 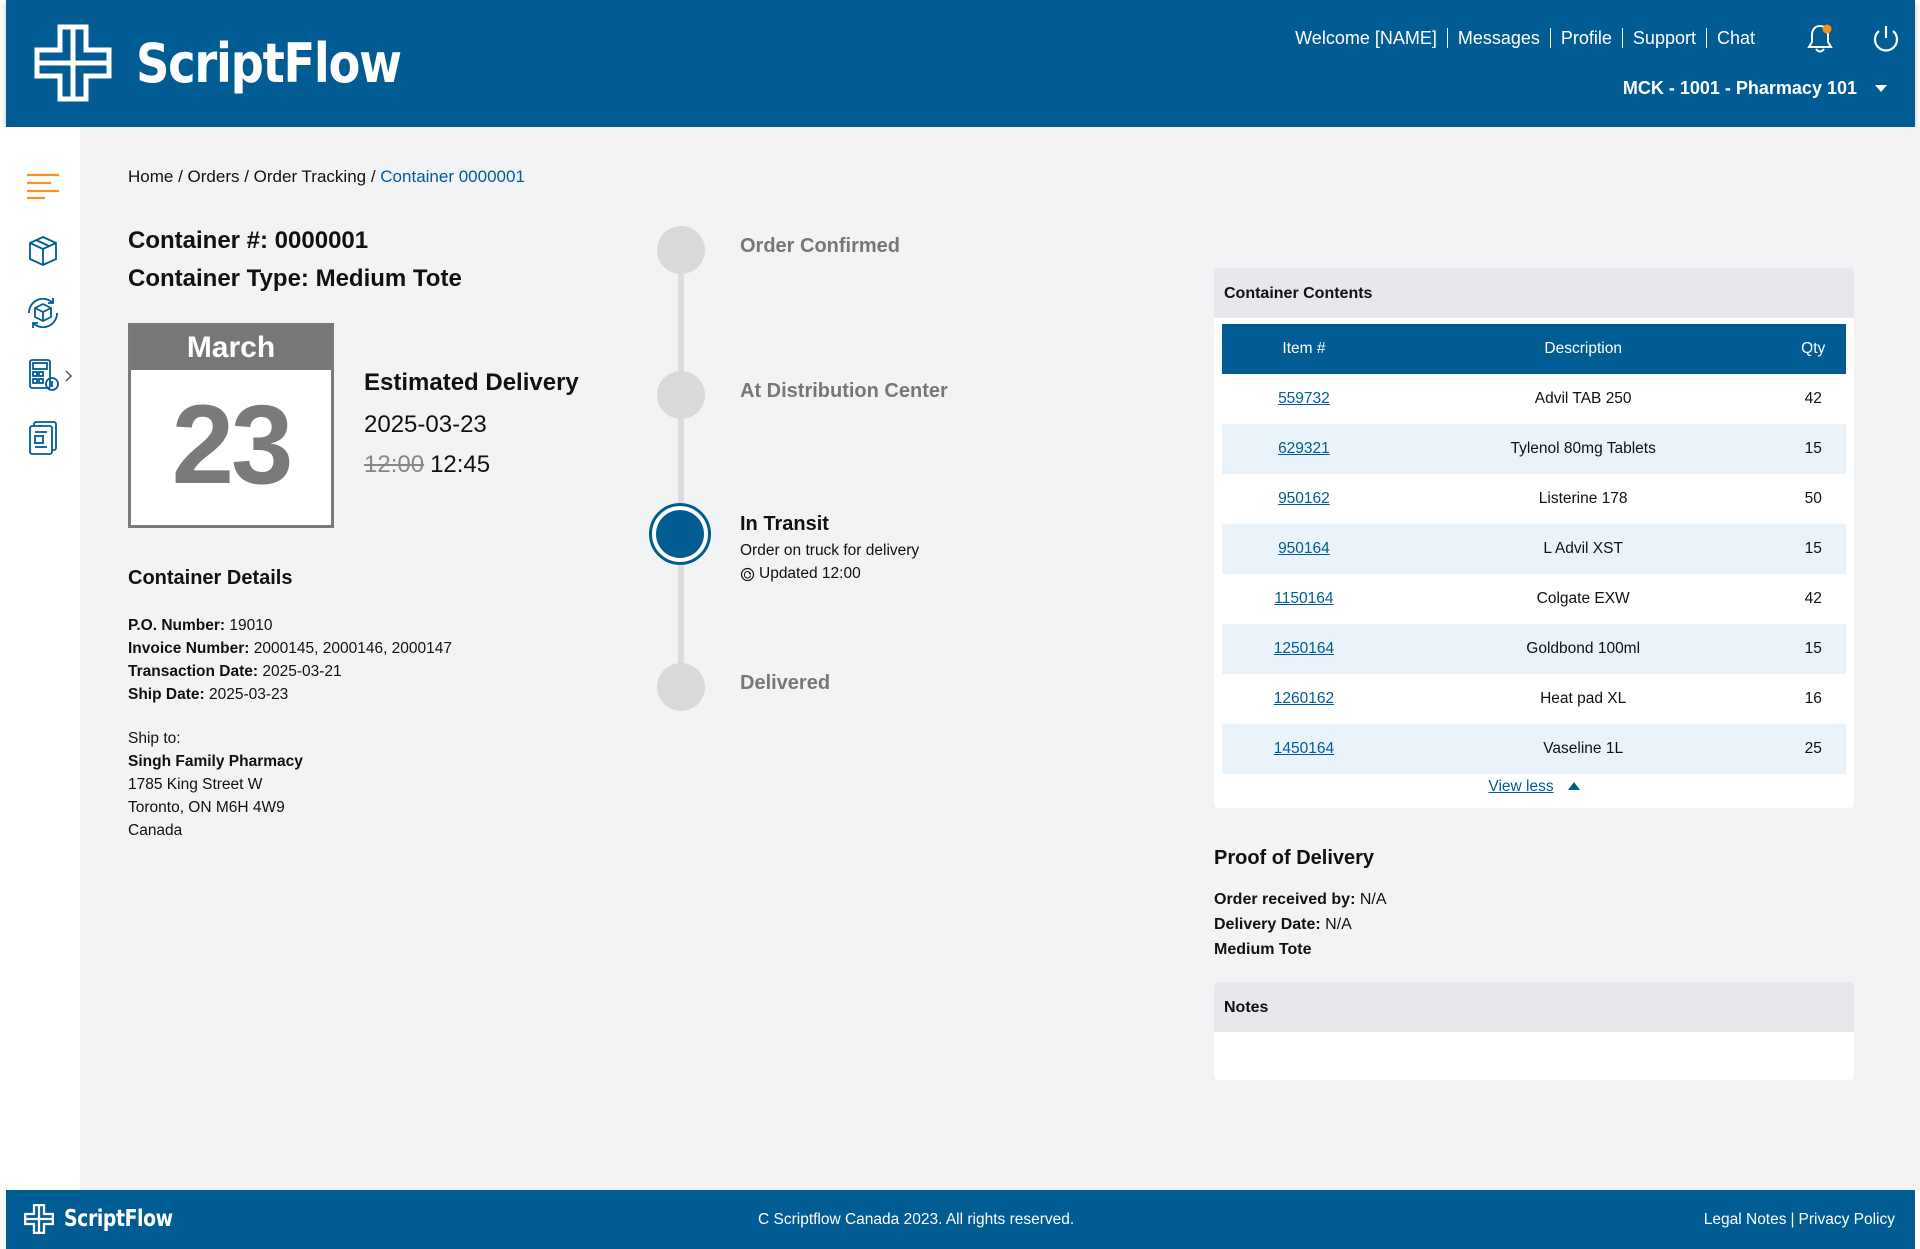 I want to click on estimated-delivery-time: 12:00 12:45, so click(x=471, y=465).